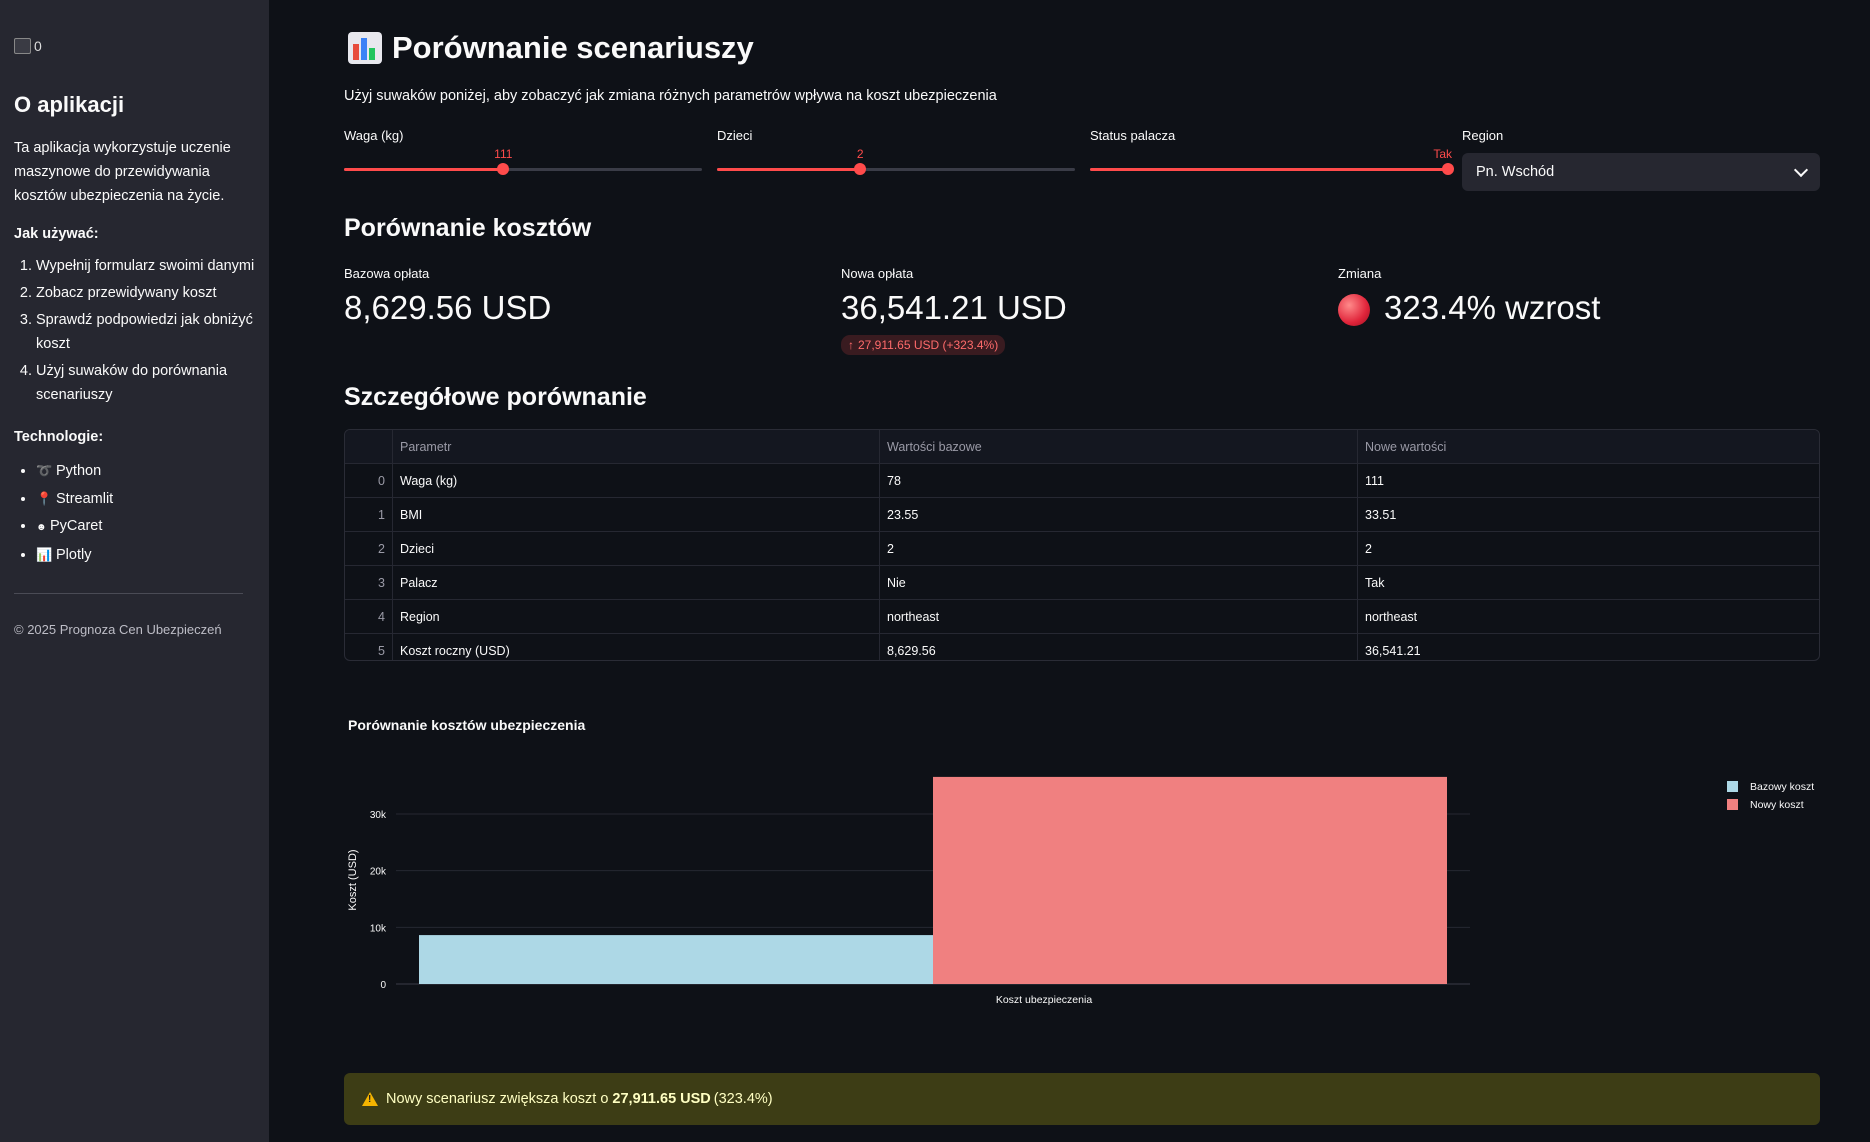  What do you see at coordinates (896, 151) in the screenshot?
I see `slider-children: Dzieci 2` at bounding box center [896, 151].